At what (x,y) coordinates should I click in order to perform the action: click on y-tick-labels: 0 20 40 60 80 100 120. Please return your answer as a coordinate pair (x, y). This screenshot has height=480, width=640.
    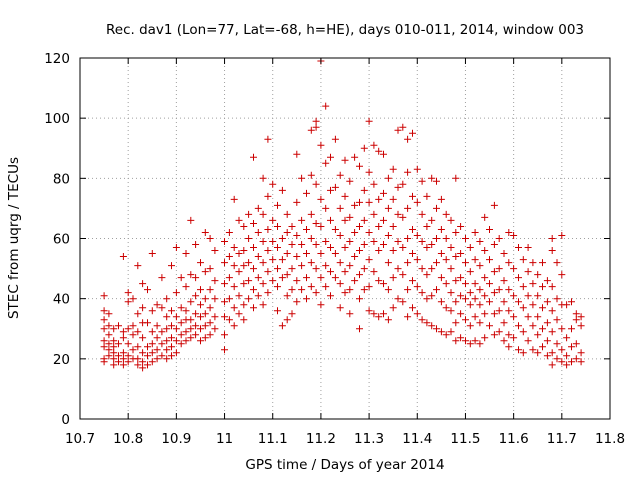
    Looking at the image, I should click on (57, 239).